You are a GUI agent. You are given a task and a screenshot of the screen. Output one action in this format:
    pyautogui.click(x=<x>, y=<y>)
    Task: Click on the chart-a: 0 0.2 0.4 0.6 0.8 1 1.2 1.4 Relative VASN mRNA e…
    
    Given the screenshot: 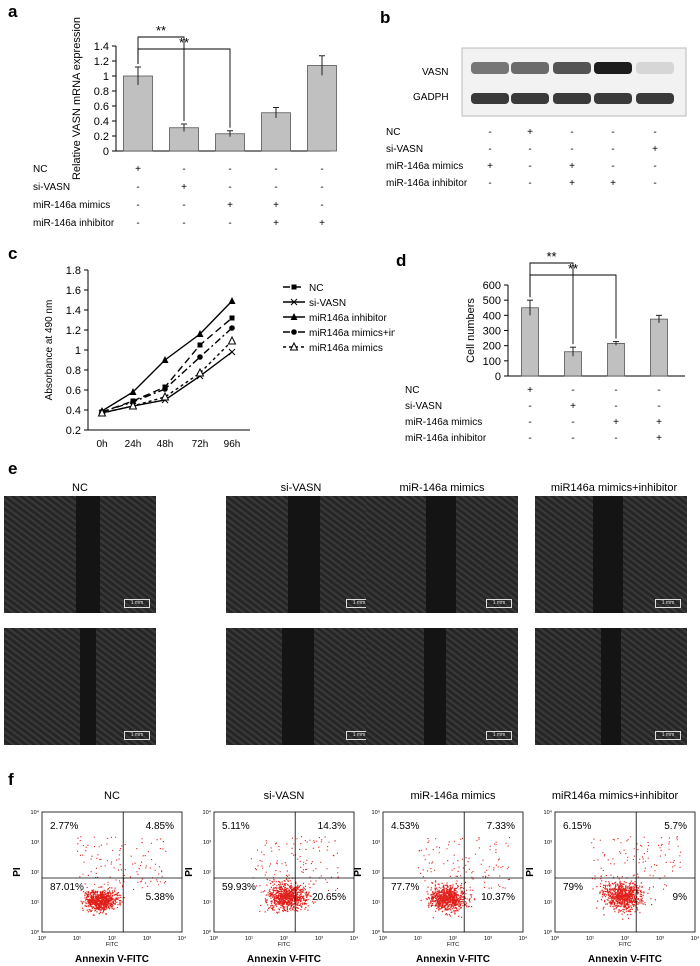 What is the action you would take?
    pyautogui.click(x=185, y=123)
    